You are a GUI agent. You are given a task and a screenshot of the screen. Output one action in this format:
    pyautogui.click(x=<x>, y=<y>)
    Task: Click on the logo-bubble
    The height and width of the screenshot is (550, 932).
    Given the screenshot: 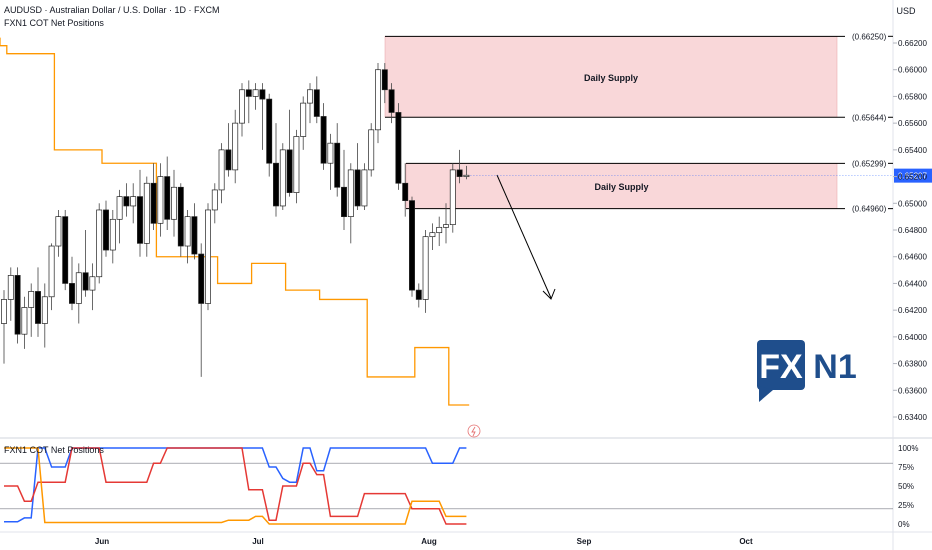 What is the action you would take?
    pyautogui.click(x=781, y=365)
    